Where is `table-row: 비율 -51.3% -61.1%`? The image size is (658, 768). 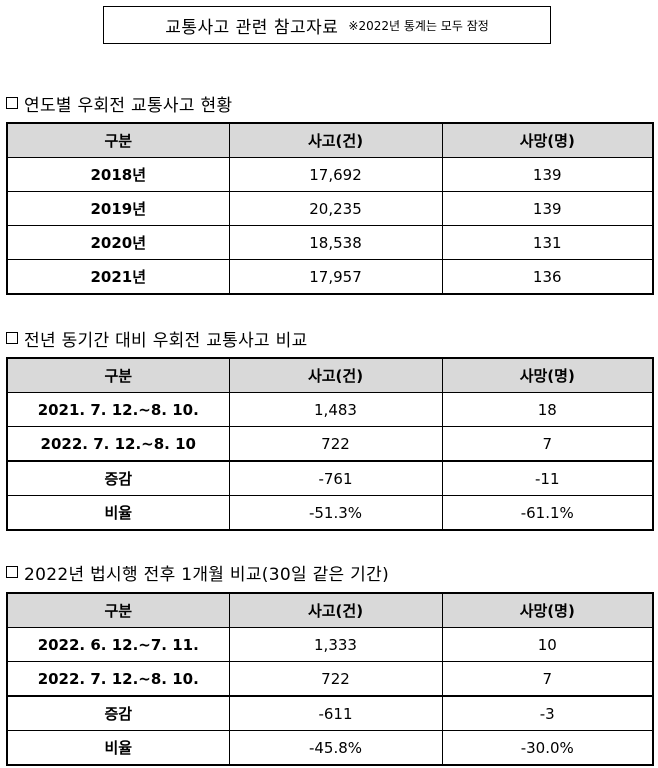
table-row: 비율 -51.3% -61.1% is located at coordinates (330, 513).